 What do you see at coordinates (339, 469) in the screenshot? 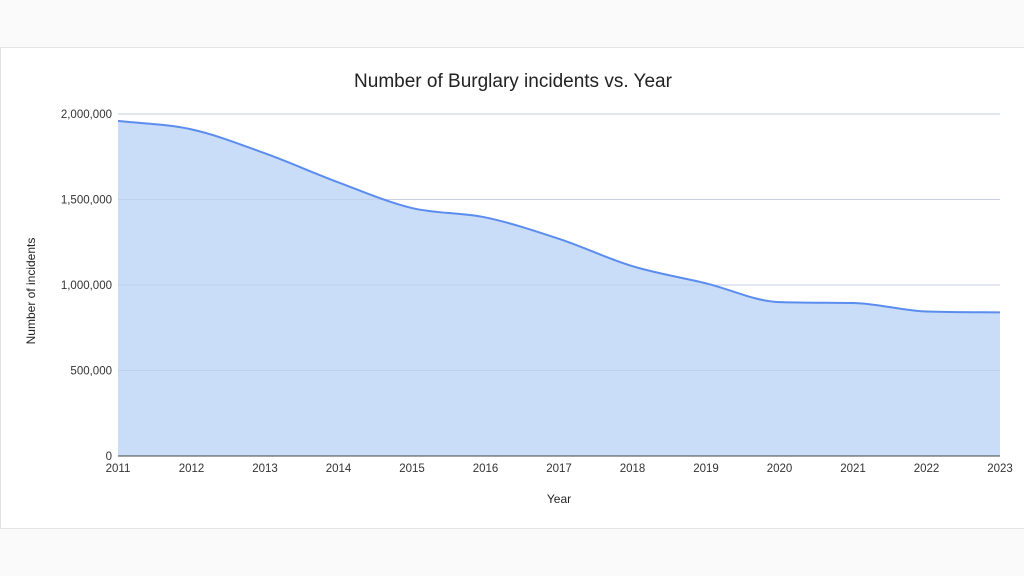
I see `x-tick-label: 2014` at bounding box center [339, 469].